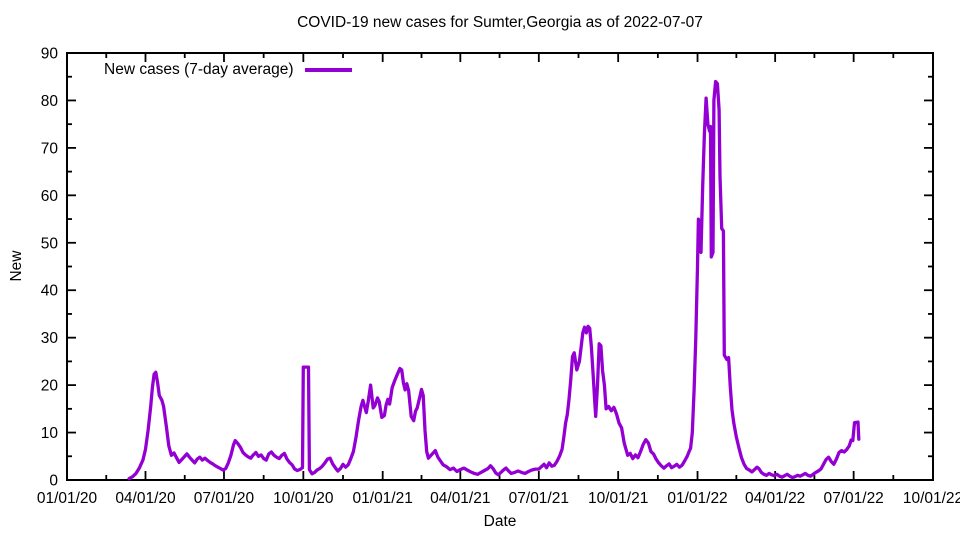 The width and height of the screenshot is (960, 540). What do you see at coordinates (383, 498) in the screenshot?
I see `x-tick-label: 01/01/21` at bounding box center [383, 498].